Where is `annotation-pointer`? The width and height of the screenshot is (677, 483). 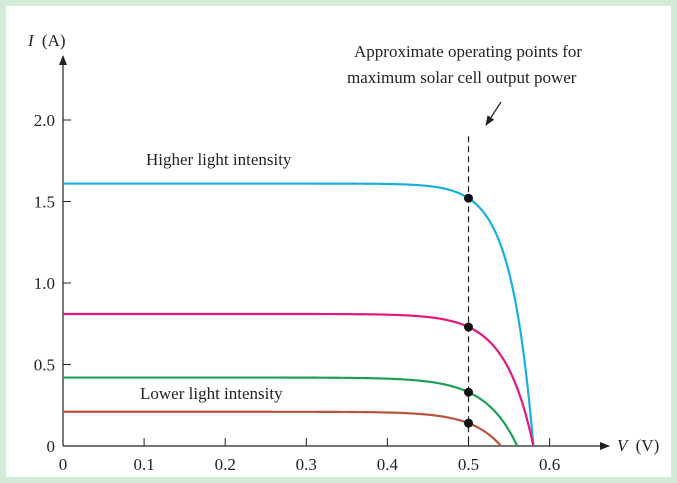 annotation-pointer is located at coordinates (493, 113).